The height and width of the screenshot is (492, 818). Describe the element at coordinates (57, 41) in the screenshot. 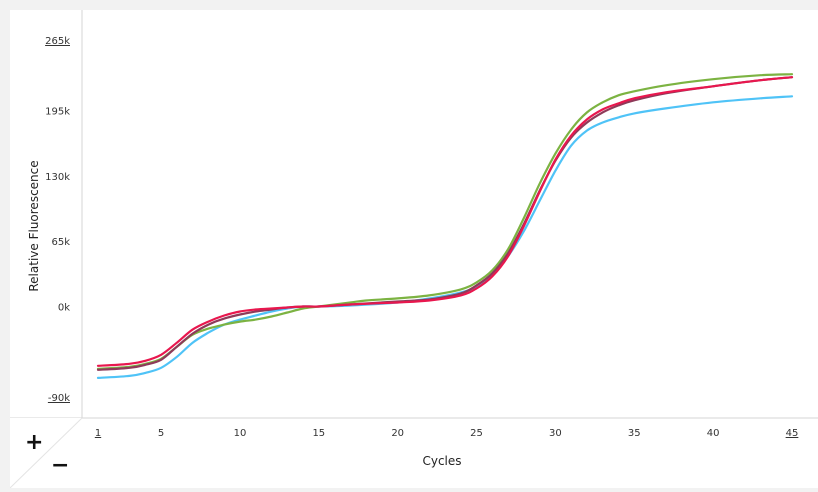

I see `y-tick-label: 265k` at that location.